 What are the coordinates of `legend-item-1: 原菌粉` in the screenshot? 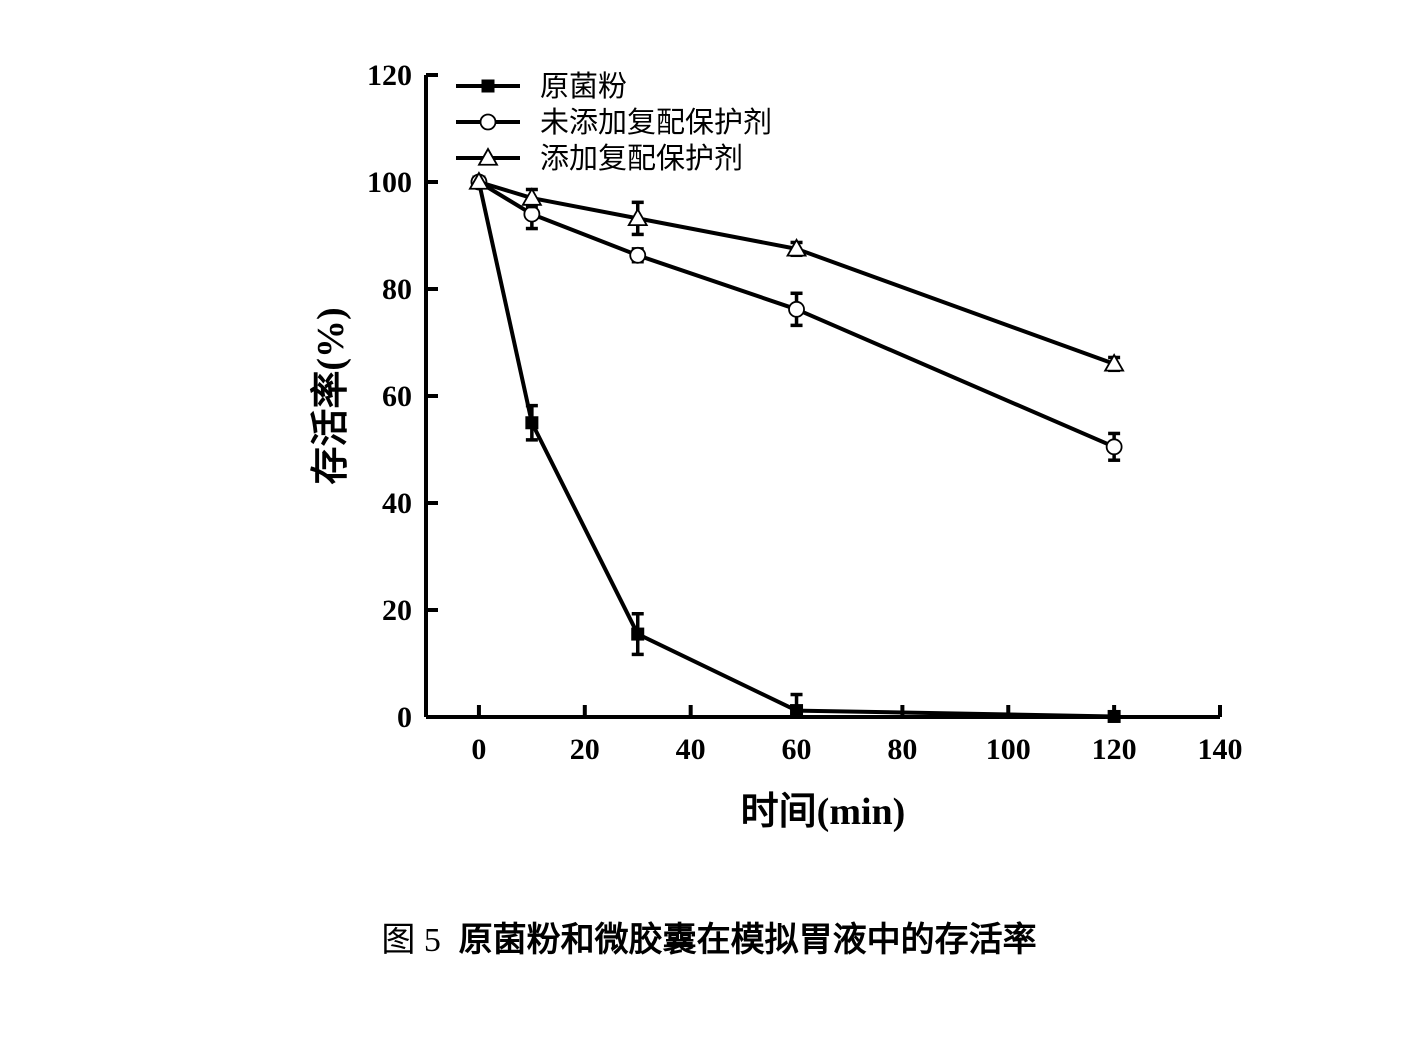 It's located at (541, 86).